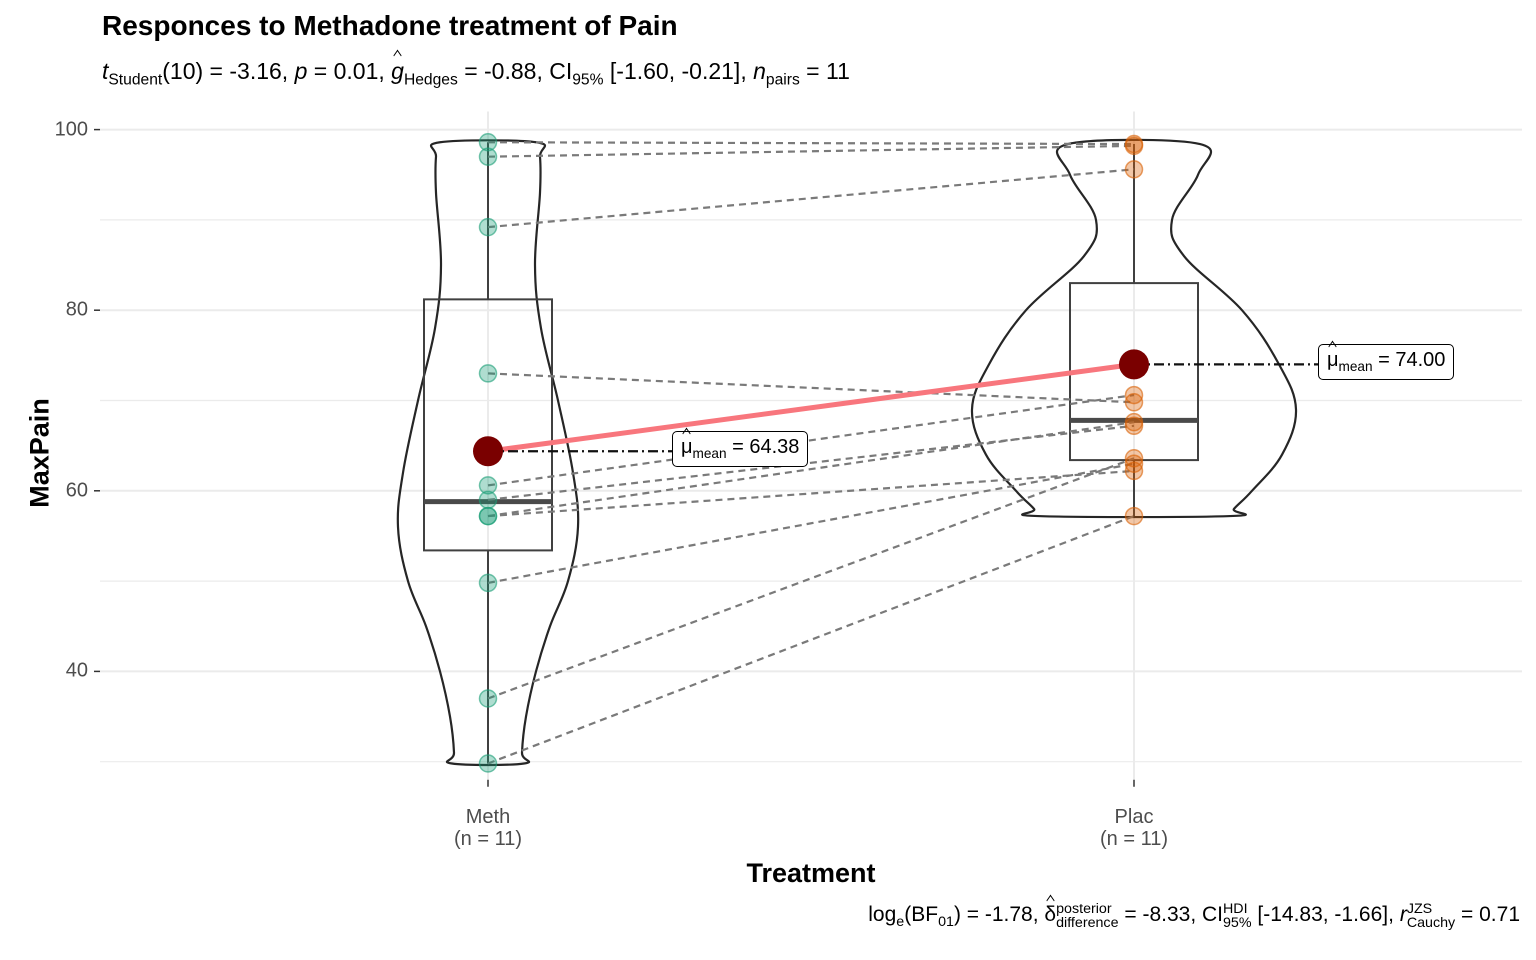 Image resolution: width=1536 pixels, height=960 pixels. Describe the element at coordinates (488, 451) in the screenshot. I see `mean-point-meth` at that location.